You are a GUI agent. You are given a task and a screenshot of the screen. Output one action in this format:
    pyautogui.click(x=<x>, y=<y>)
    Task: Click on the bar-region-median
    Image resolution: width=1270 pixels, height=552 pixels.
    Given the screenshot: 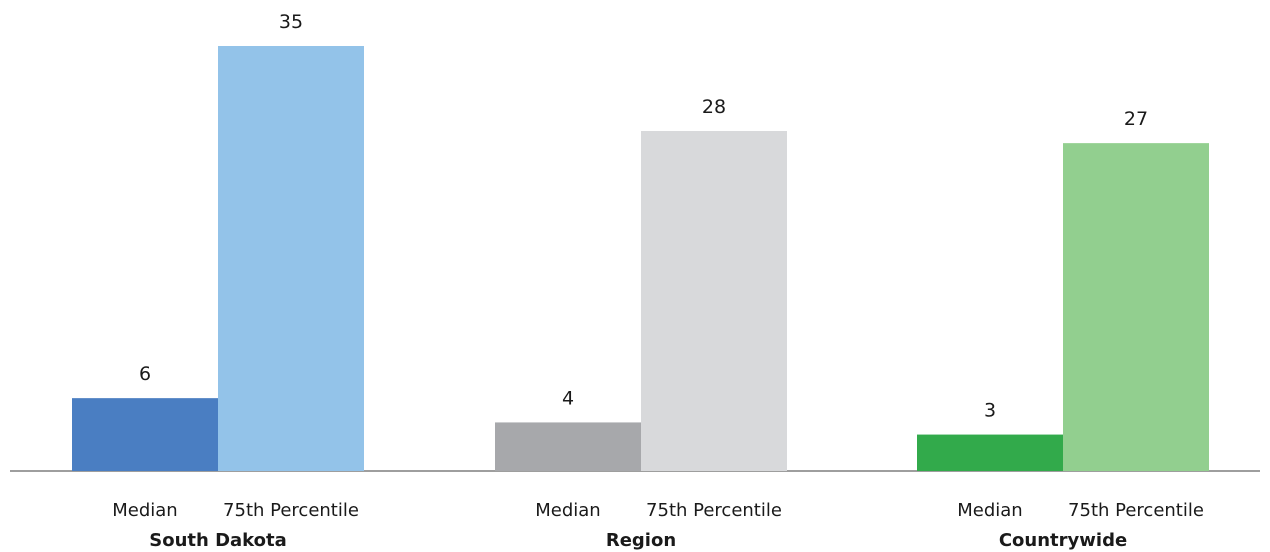 What is the action you would take?
    pyautogui.click(x=568, y=446)
    